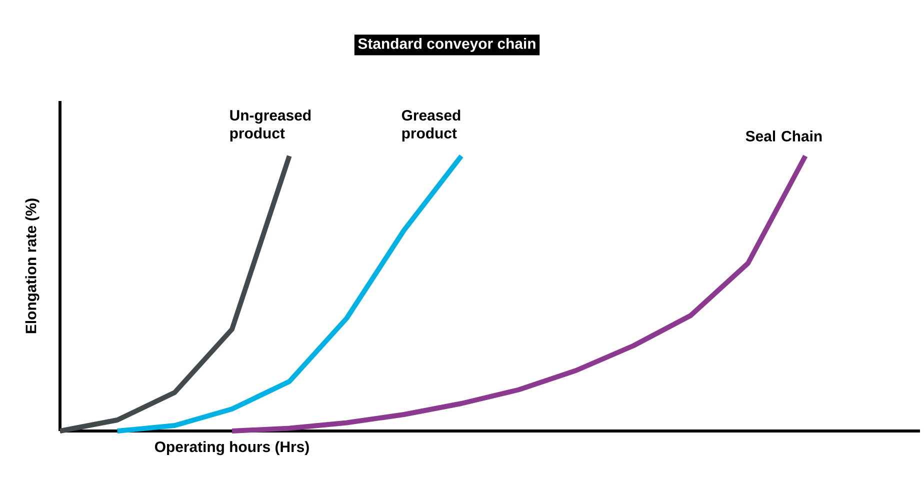 The image size is (924, 481). I want to click on x-axis-title: Operating hours (Hrs), so click(231, 448).